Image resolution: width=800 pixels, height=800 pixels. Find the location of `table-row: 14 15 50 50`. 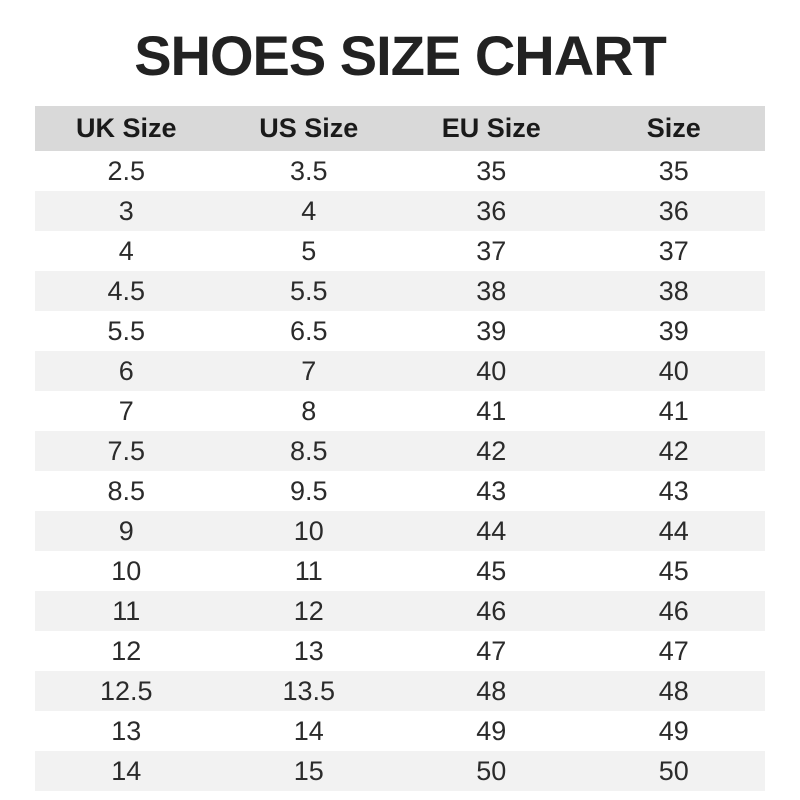

table-row: 14 15 50 50 is located at coordinates (400, 771).